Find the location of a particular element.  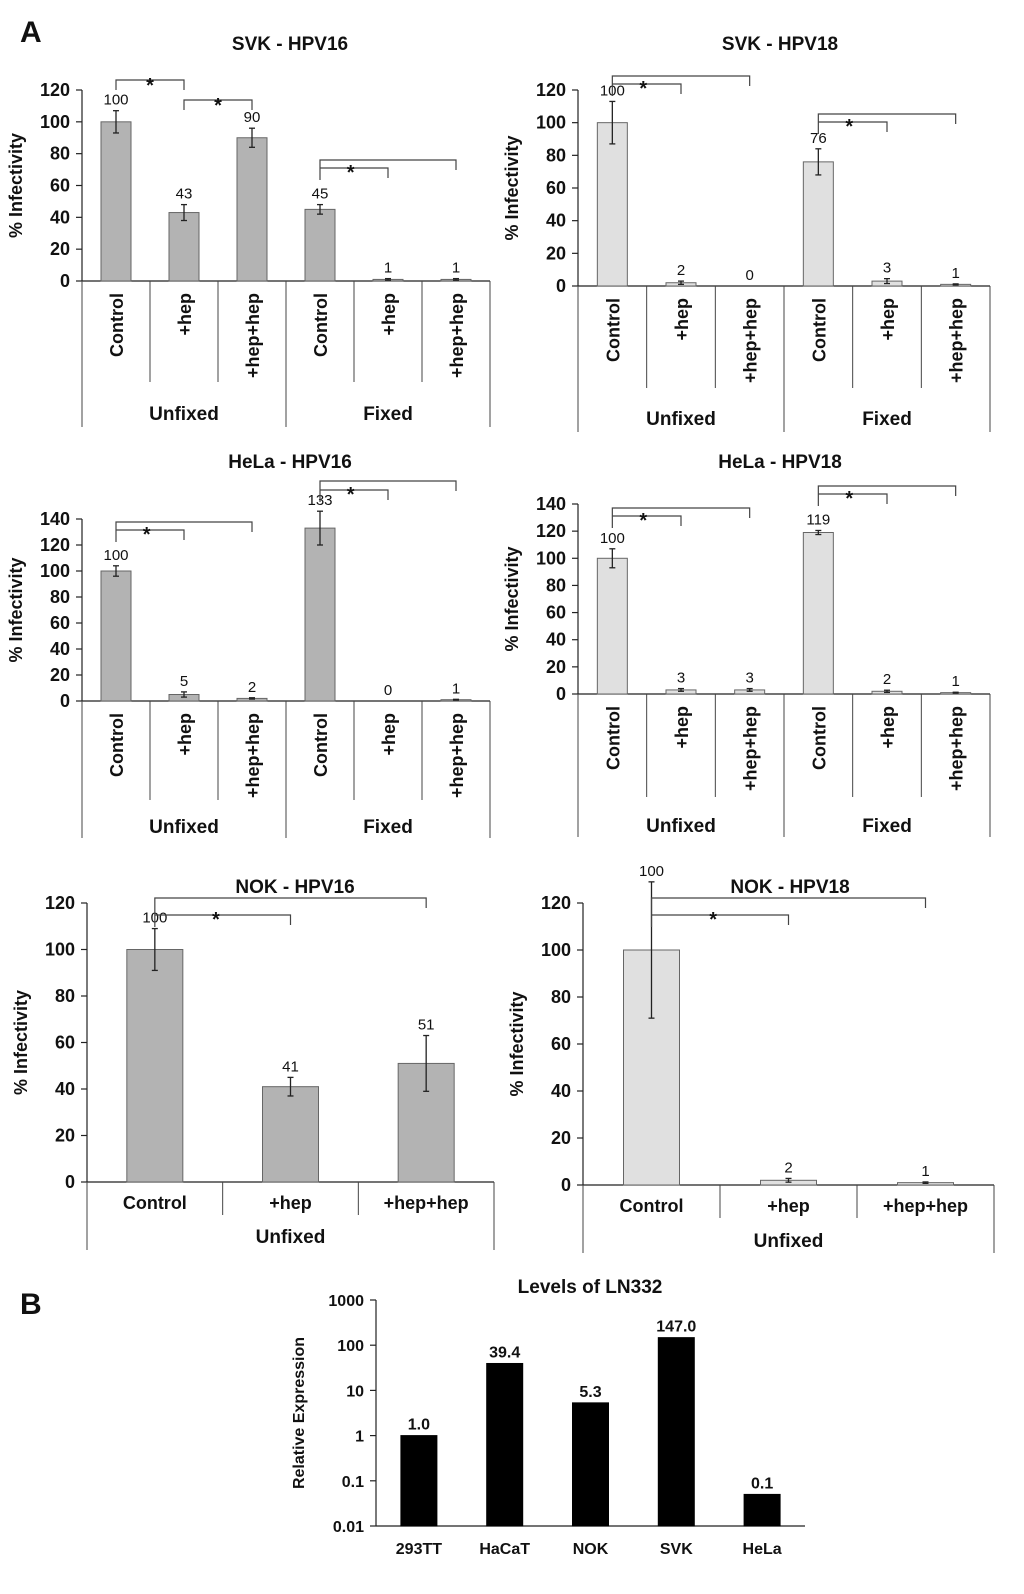

value-label: 90 is located at coordinates (252, 117).